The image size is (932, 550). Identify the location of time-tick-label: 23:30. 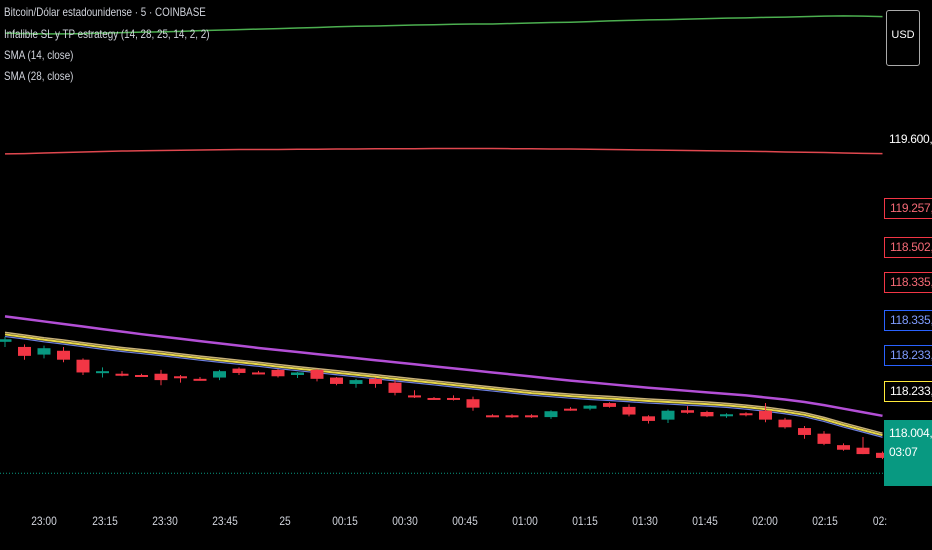
(165, 521).